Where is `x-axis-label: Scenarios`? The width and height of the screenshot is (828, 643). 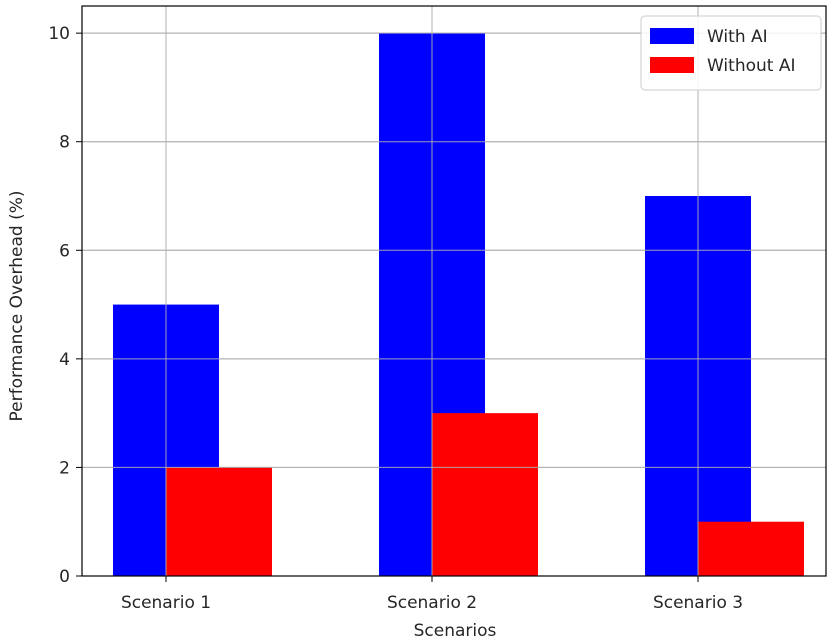 x-axis-label: Scenarios is located at coordinates (455, 631).